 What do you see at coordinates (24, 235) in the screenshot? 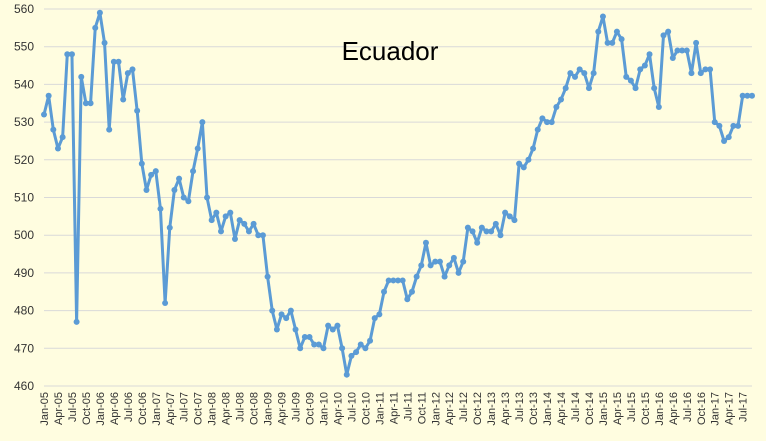
I see `y-tick-label: 500` at bounding box center [24, 235].